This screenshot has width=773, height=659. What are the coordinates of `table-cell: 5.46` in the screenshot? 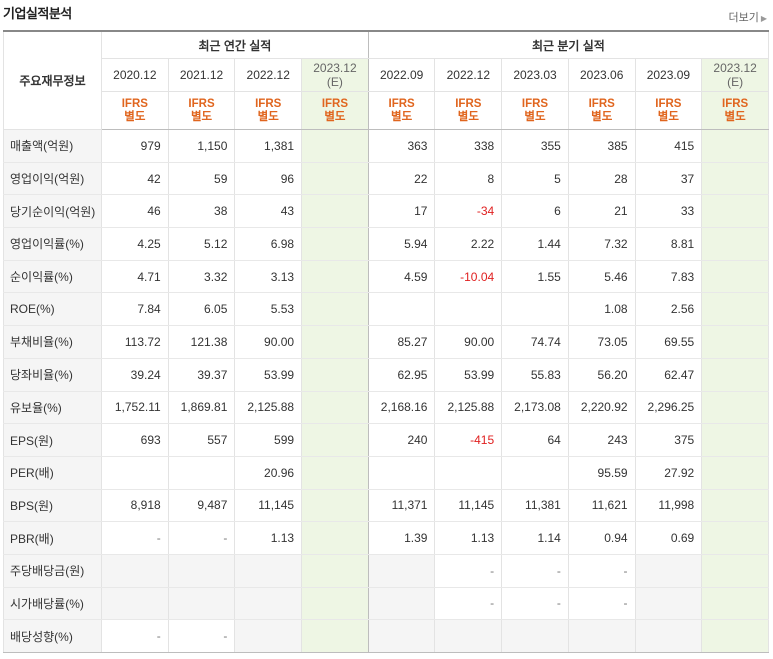 It's located at (601, 277).